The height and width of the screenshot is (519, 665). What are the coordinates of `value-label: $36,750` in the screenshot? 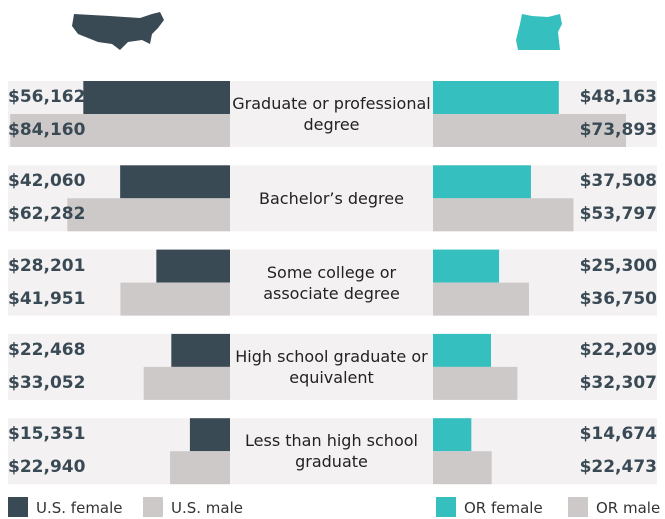 It's located at (618, 298).